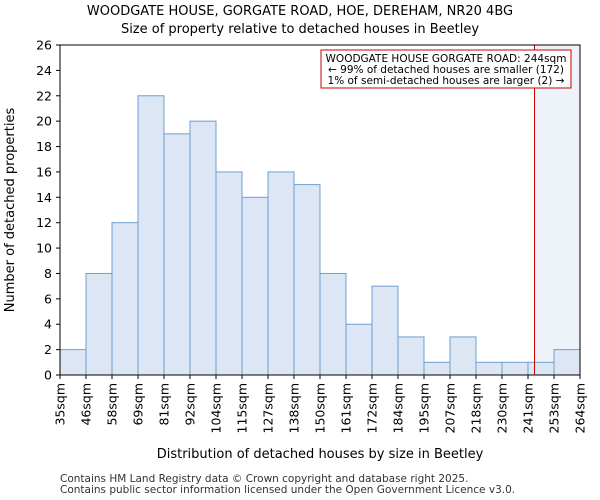  I want to click on x-tick-label-92sqm: 92sqm, so click(190, 404).